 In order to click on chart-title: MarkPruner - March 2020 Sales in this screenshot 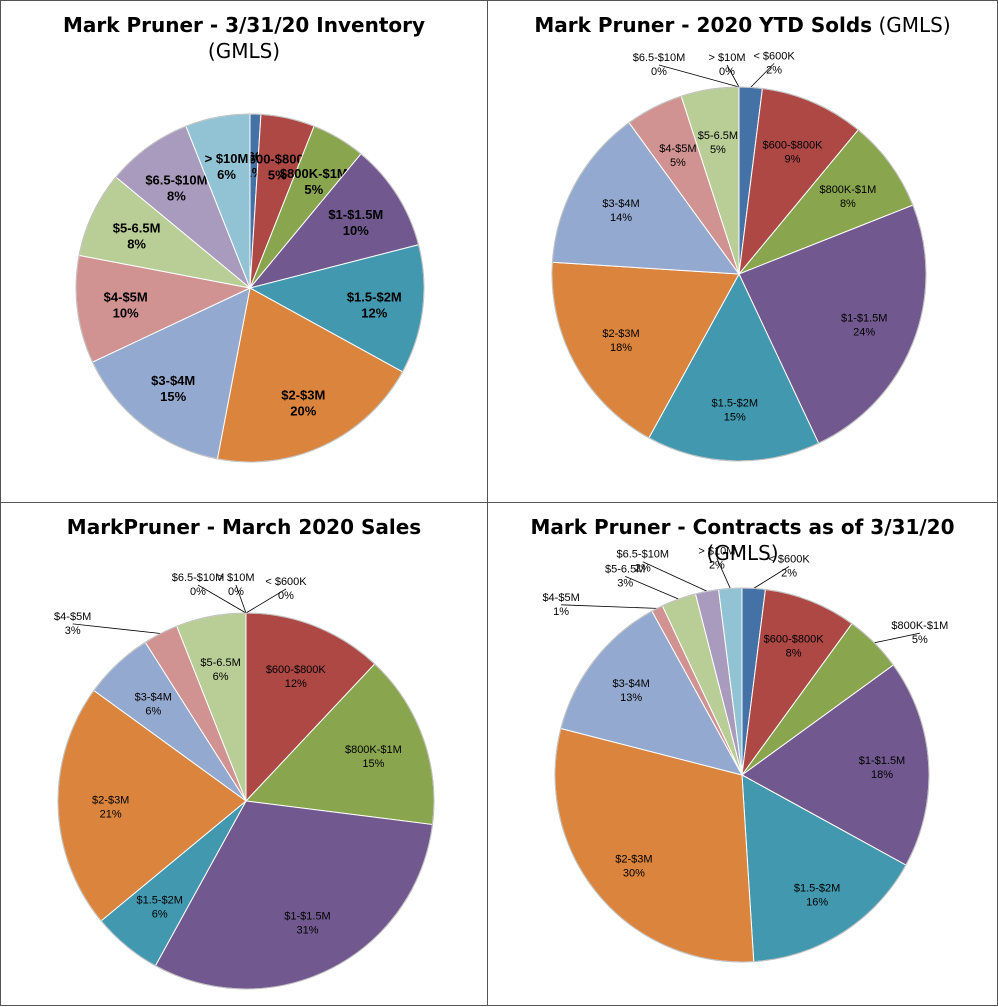, I will do `click(244, 527)`.